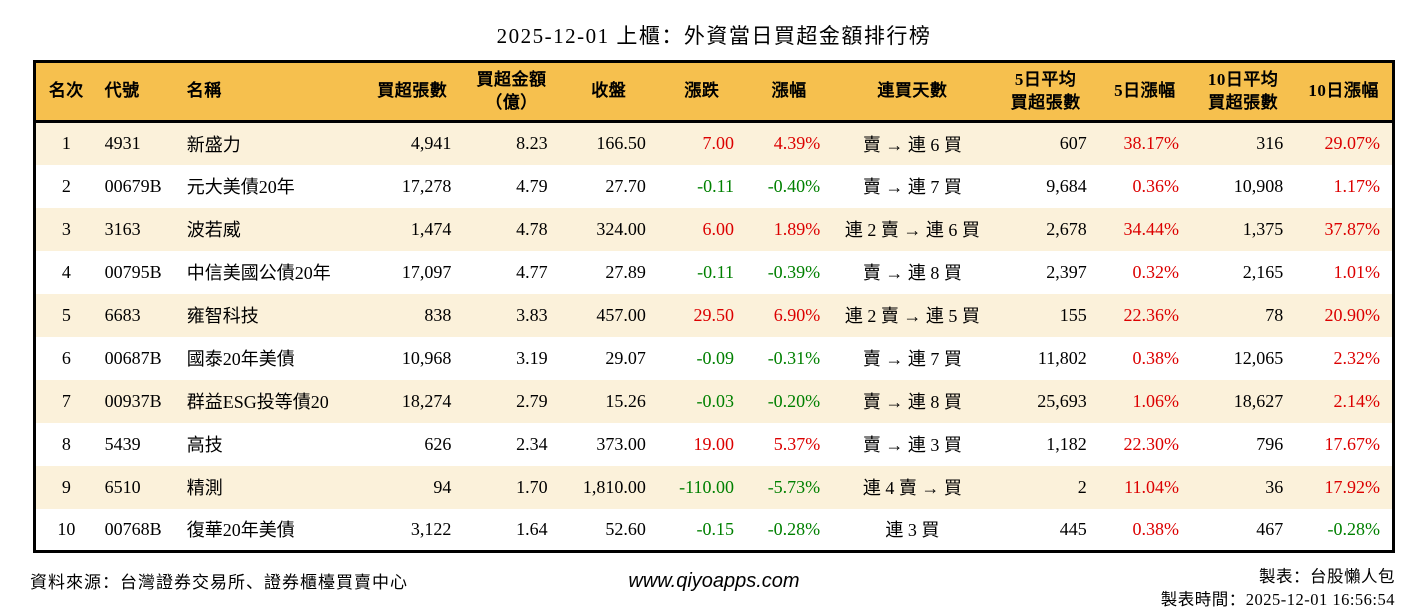 The width and height of the screenshot is (1428, 612). I want to click on avg5-volume-cell: 2,678, so click(1066, 228).